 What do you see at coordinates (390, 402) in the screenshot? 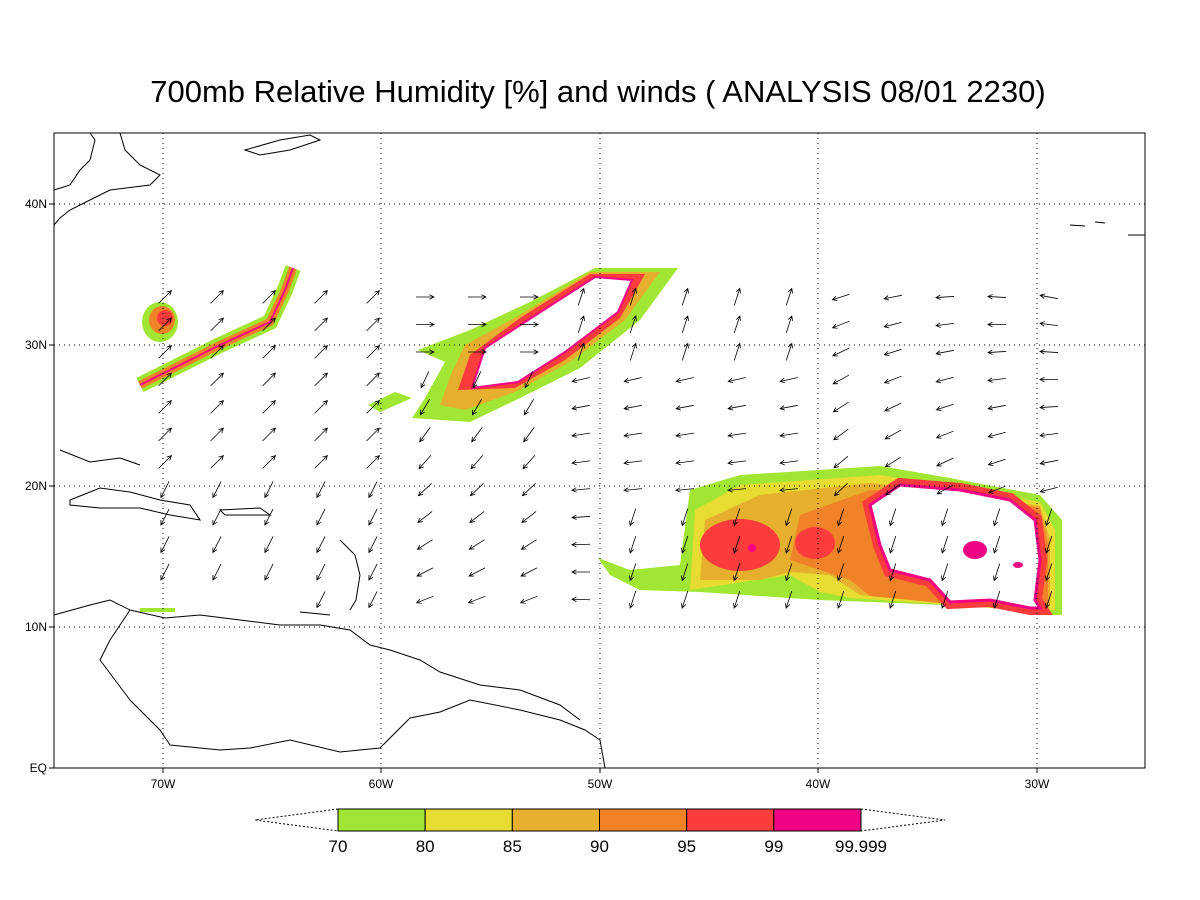
I see `rh-blob` at bounding box center [390, 402].